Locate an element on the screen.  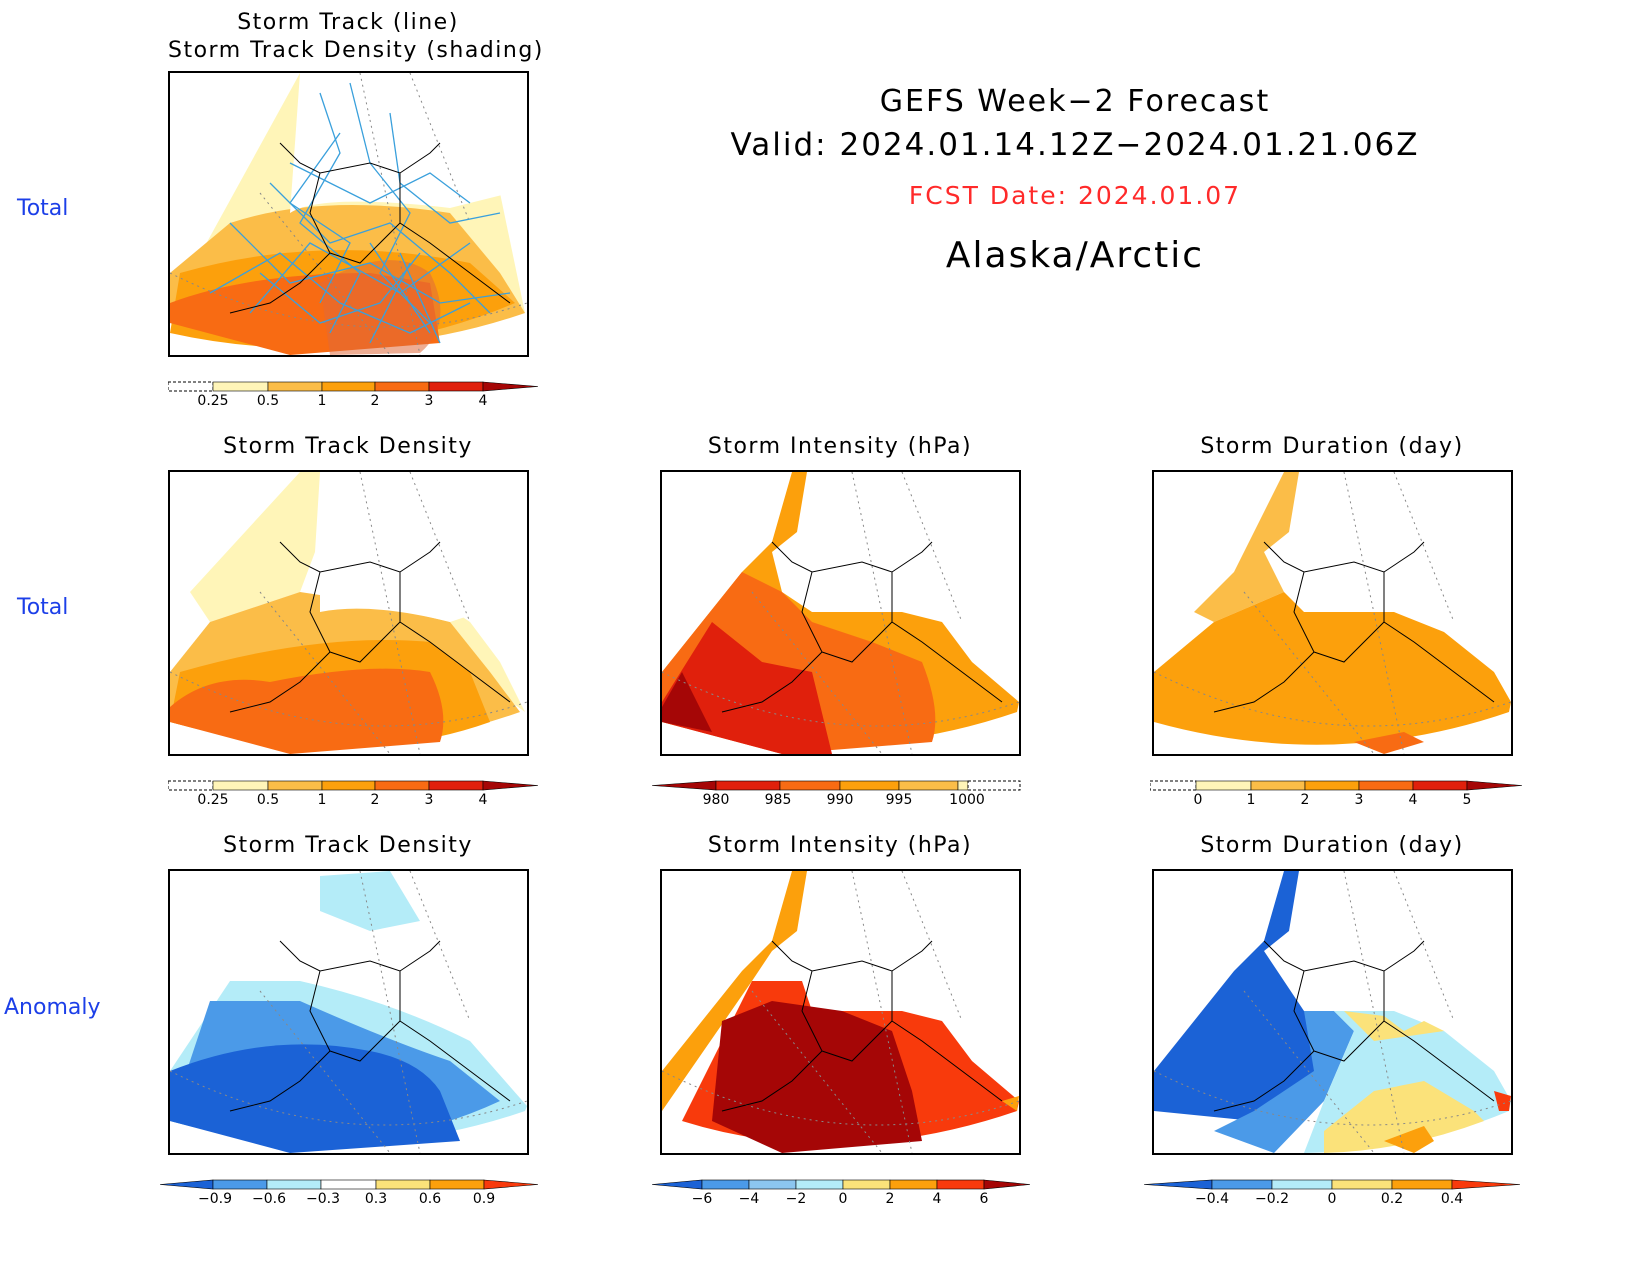
panel5-title: Storm Track Density is located at coordinates (348, 845).